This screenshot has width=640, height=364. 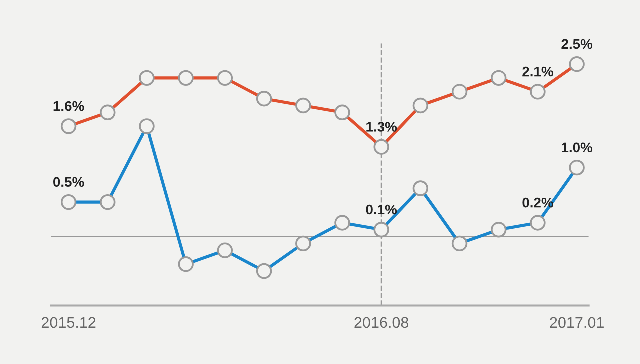 I want to click on x-tick-label: 2015.12, so click(x=69, y=322).